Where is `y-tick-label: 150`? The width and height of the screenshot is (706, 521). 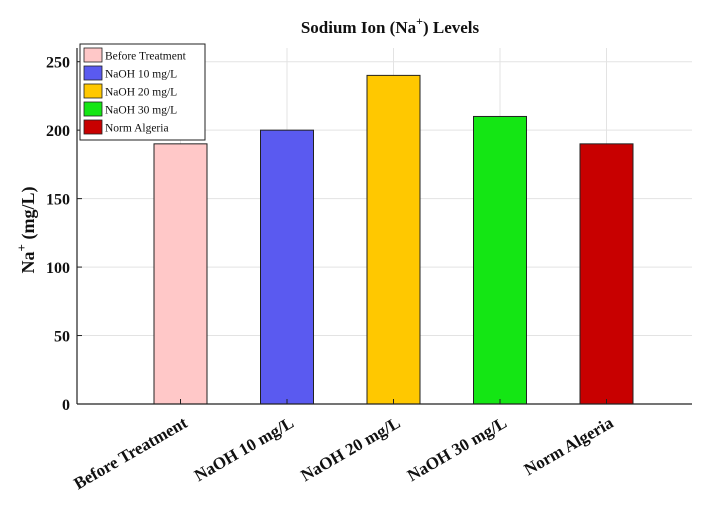
y-tick-label: 150 is located at coordinates (58, 200).